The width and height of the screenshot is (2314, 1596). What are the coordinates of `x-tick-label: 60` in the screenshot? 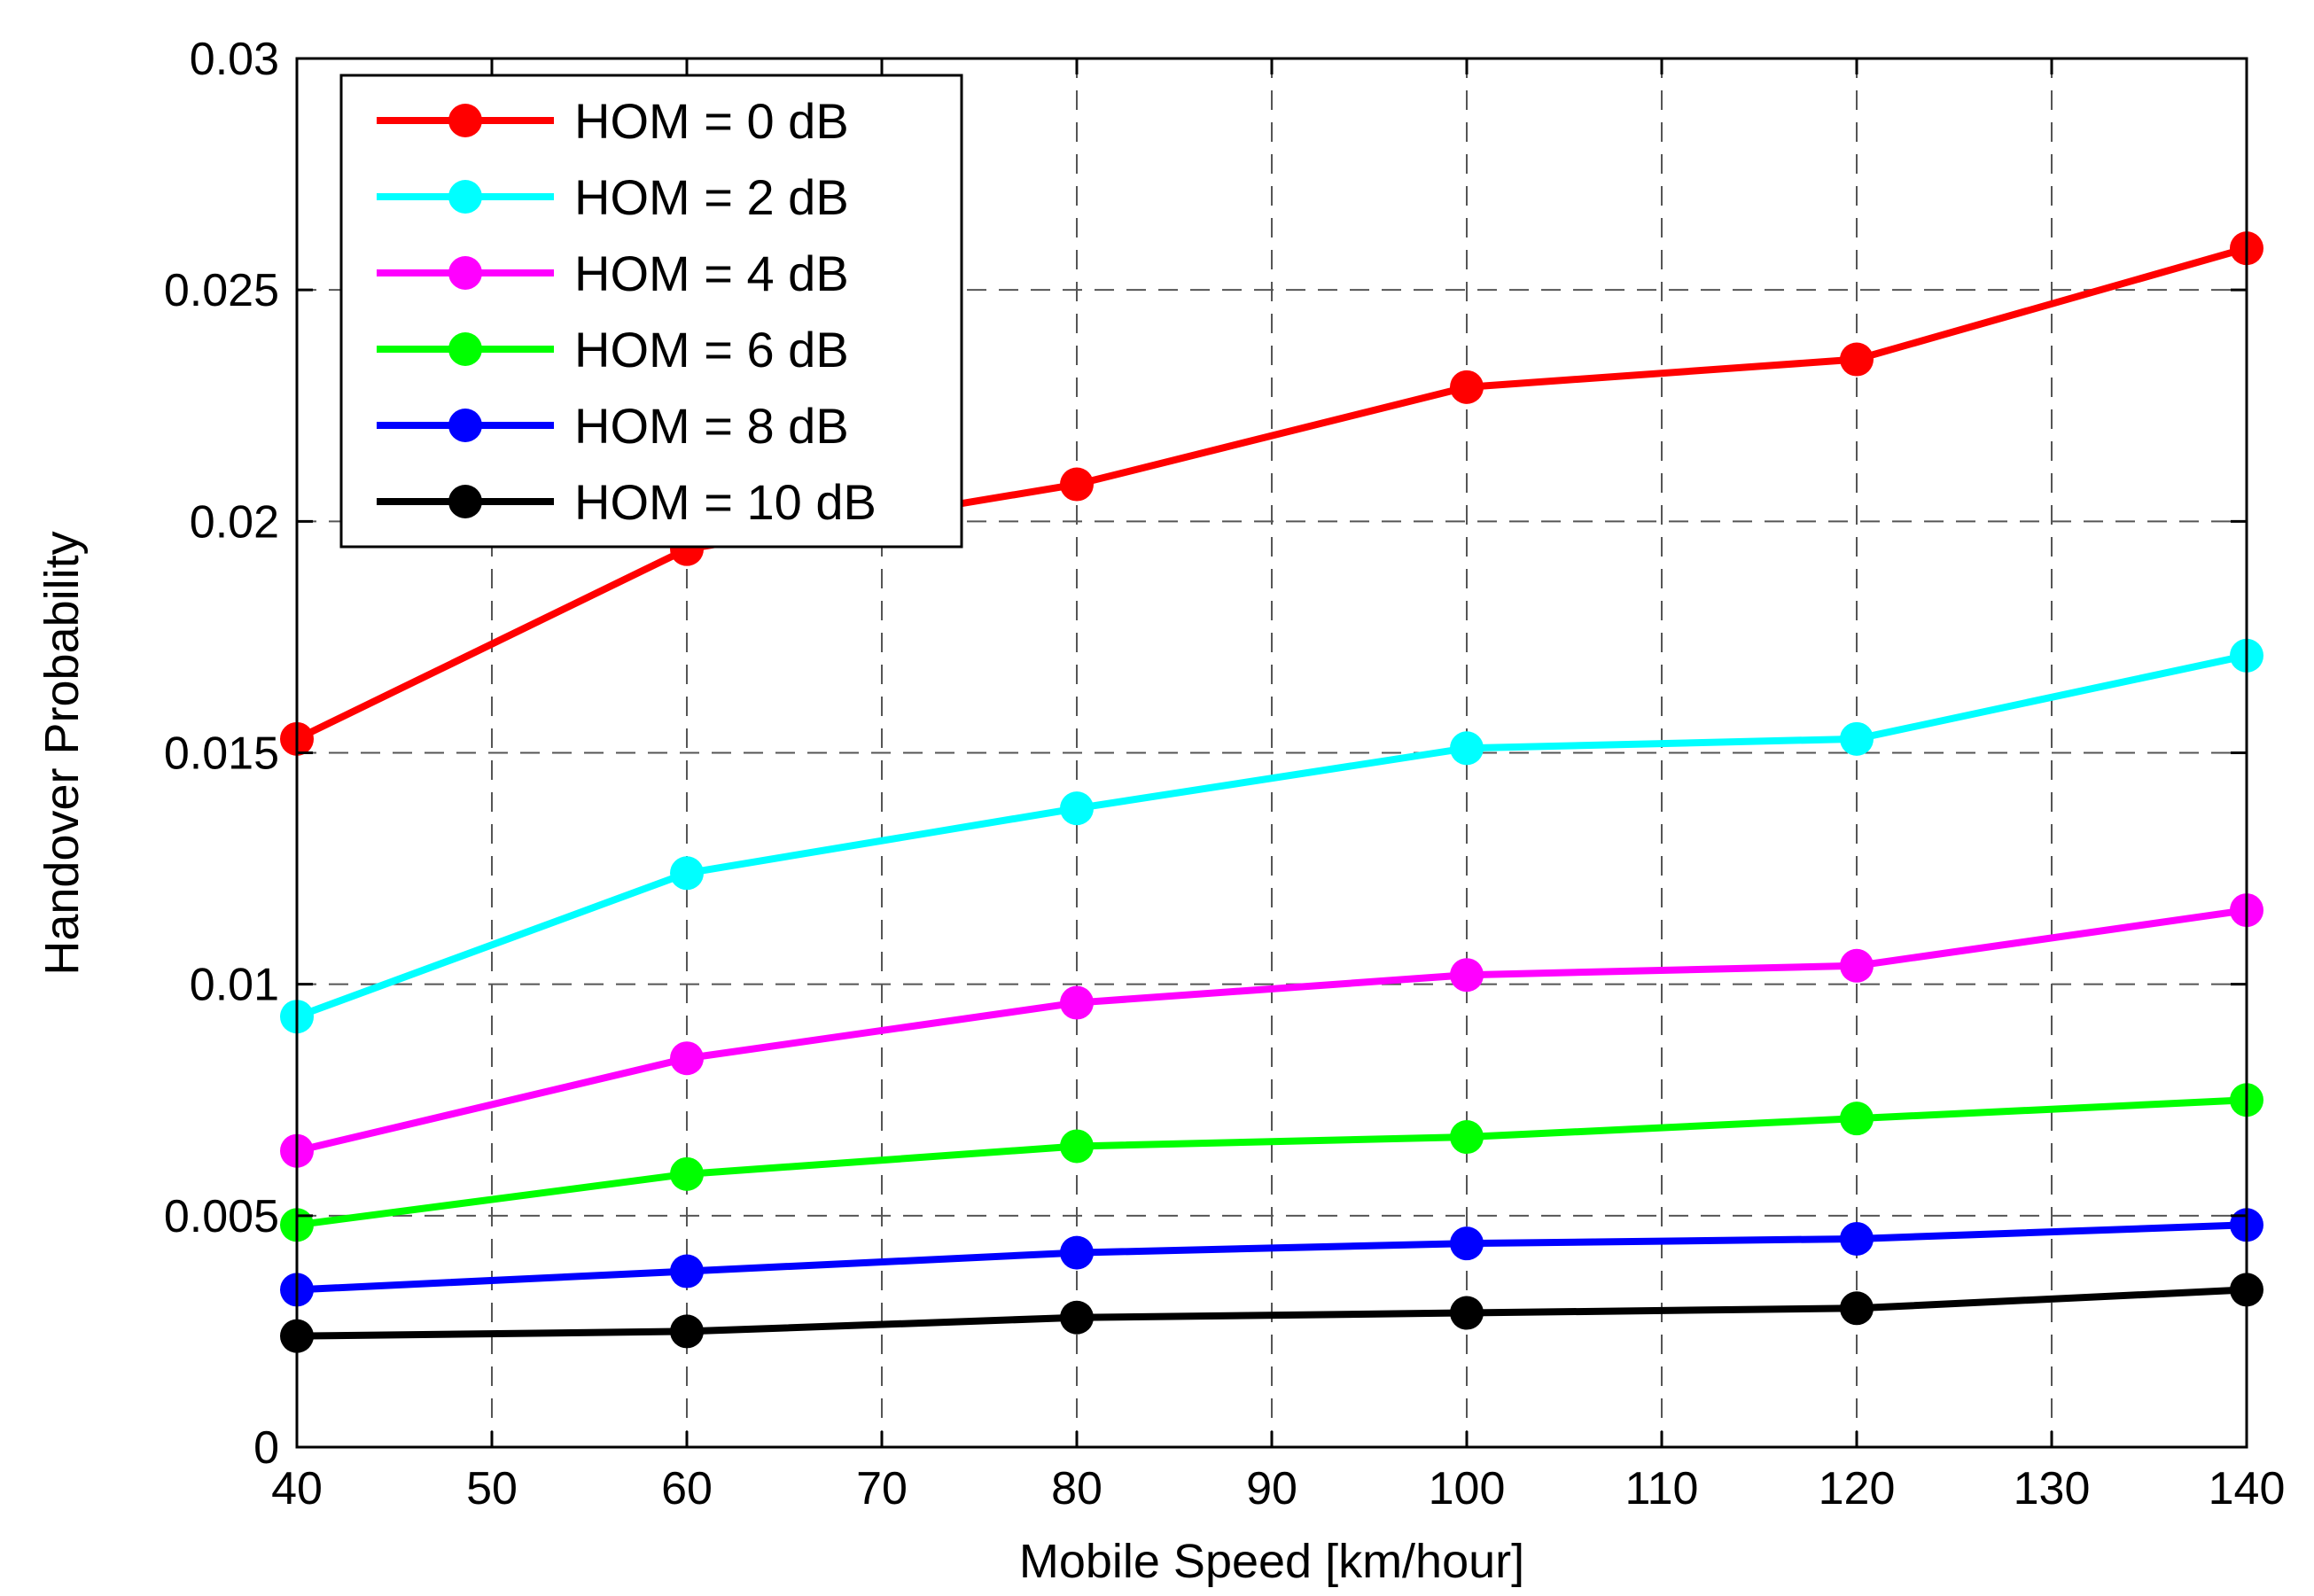 It's located at (687, 1489).